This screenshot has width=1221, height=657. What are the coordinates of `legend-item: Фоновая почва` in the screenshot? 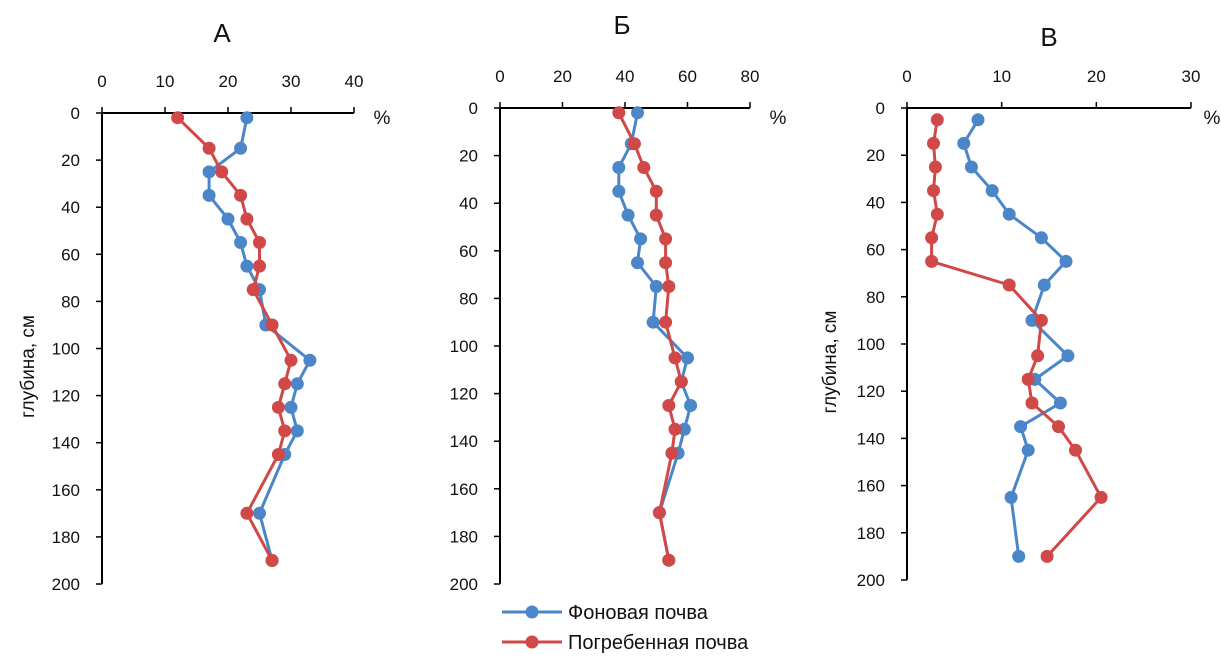 It's located at (605, 613).